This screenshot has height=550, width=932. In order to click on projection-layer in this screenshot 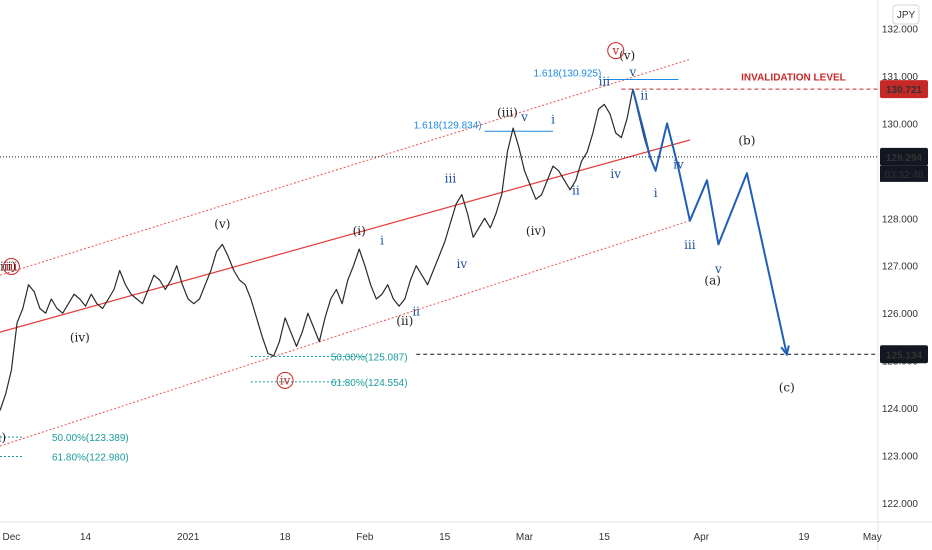, I will do `click(710, 222)`.